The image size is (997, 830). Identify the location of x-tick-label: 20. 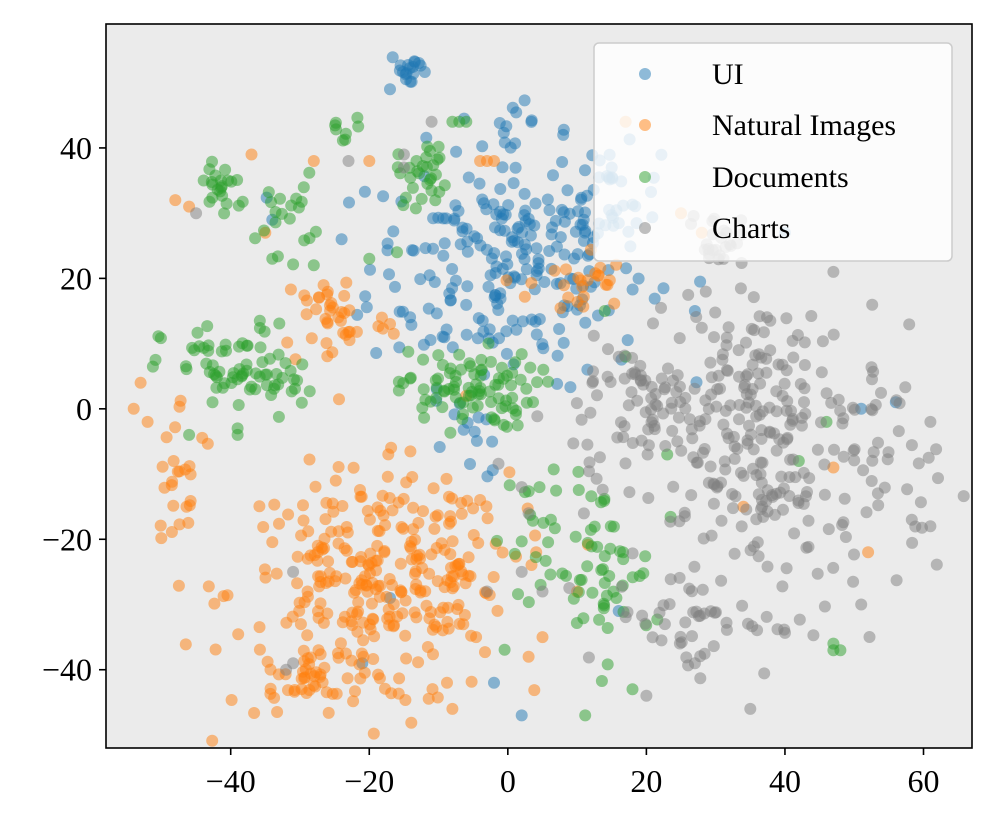
(646, 781).